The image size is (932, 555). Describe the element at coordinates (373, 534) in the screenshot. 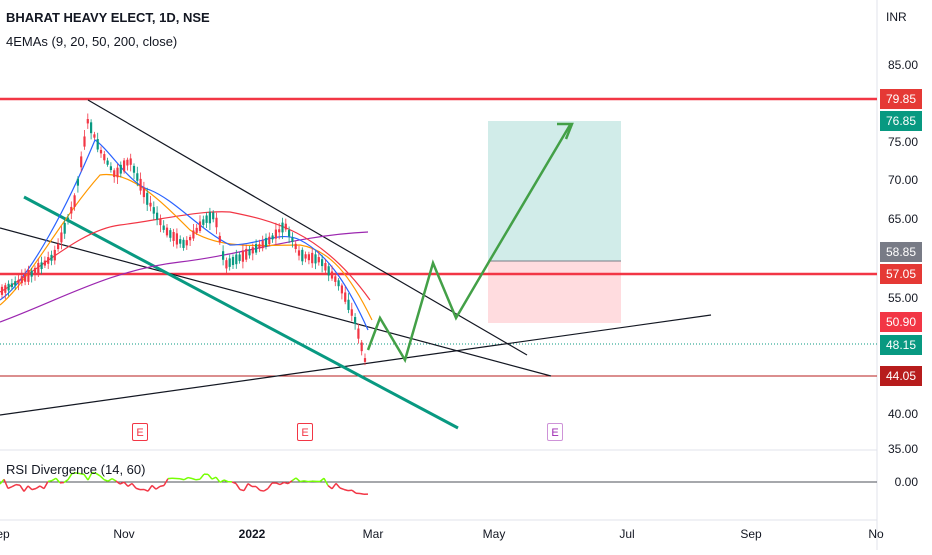

I see `time-axis-label: Mar` at that location.